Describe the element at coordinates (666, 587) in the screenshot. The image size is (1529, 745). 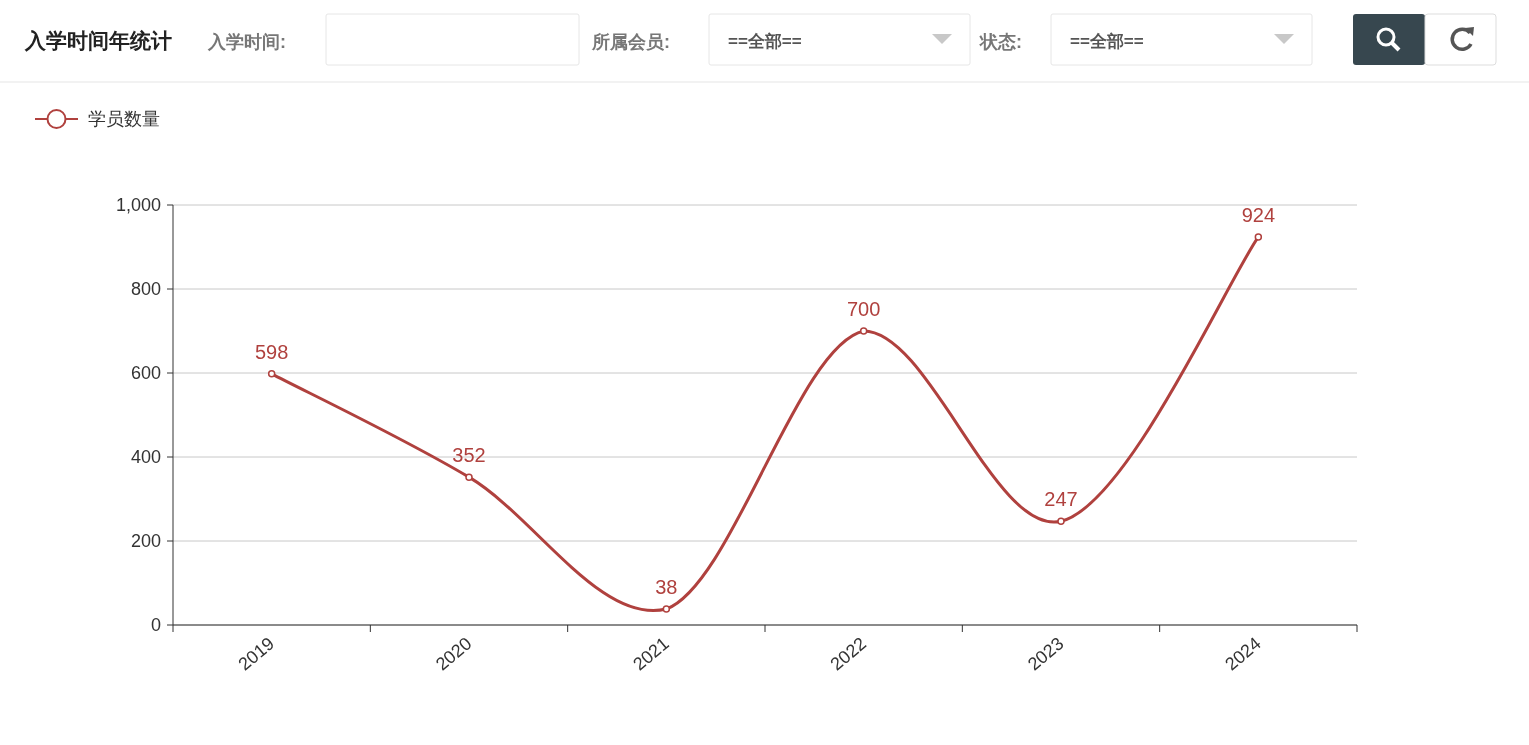
I see `data-label: 38` at that location.